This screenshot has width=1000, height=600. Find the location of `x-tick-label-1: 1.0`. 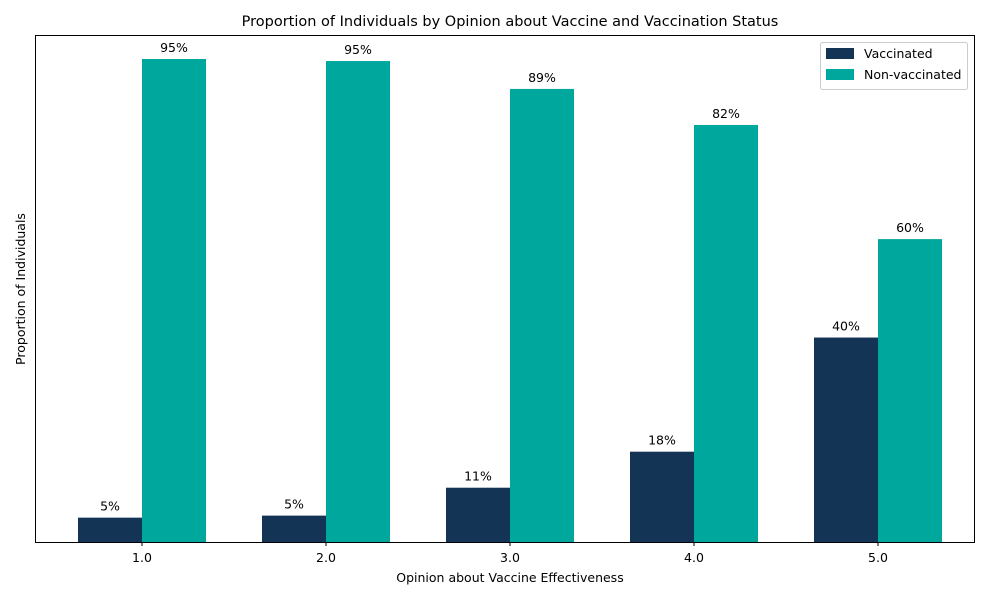

x-tick-label-1: 1.0 is located at coordinates (142, 557).